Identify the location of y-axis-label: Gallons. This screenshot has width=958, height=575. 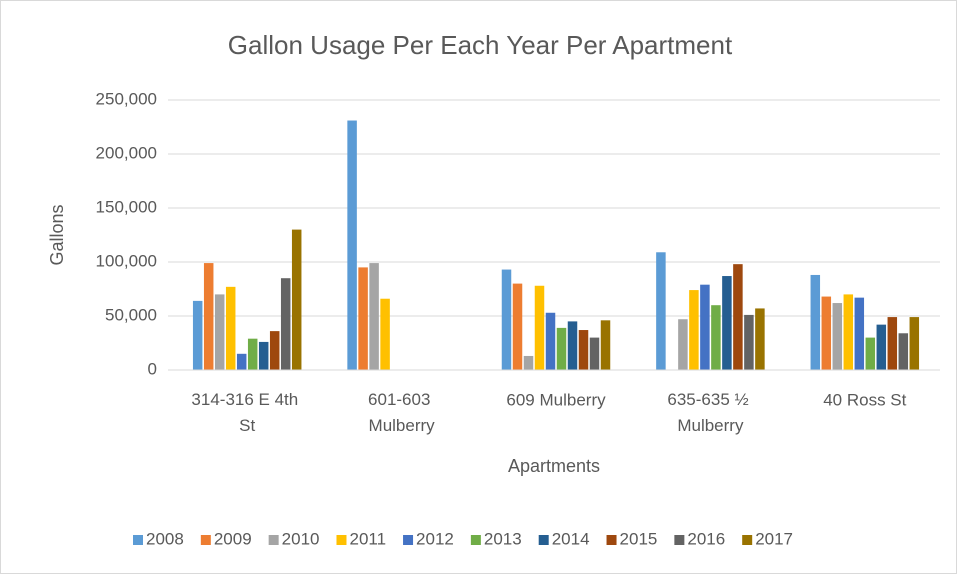
(57, 234).